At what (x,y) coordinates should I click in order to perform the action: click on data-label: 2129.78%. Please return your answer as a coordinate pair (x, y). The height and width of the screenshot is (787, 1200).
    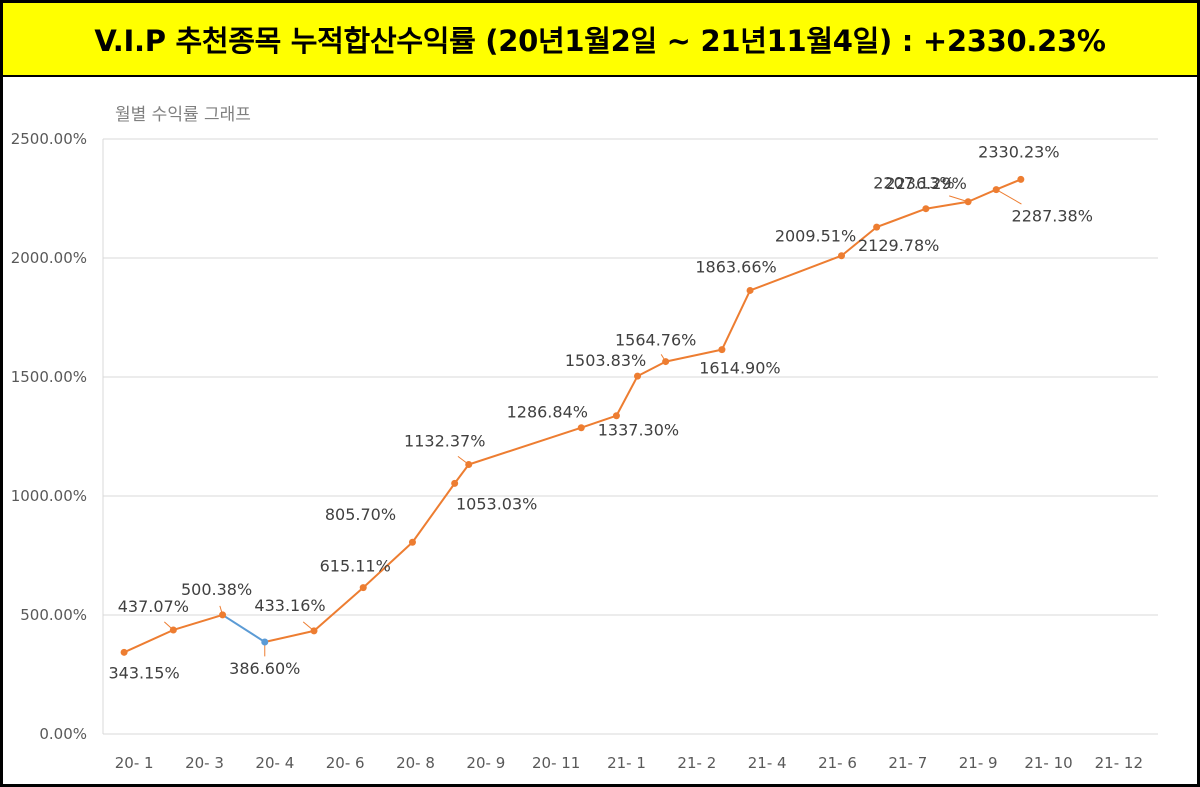
    Looking at the image, I should click on (898, 245).